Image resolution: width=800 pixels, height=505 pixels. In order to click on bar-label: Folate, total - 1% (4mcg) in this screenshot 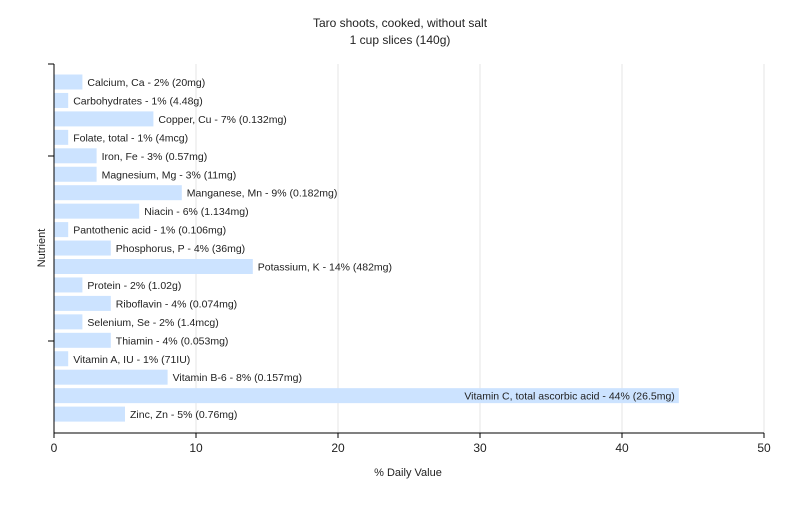, I will do `click(130, 138)`.